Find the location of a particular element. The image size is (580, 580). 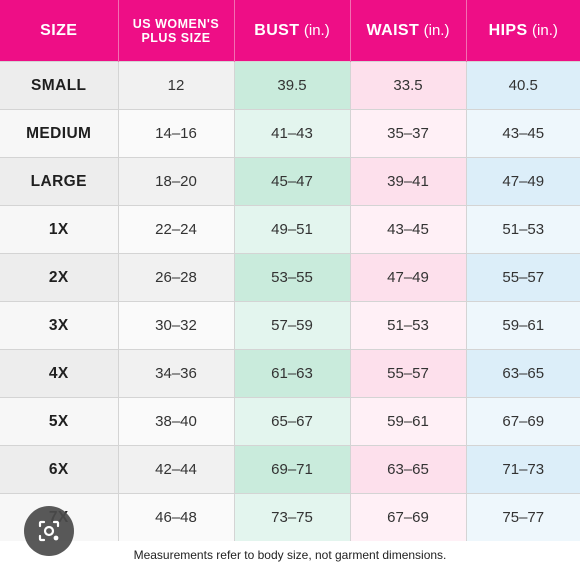

size-cell: 2X is located at coordinates (59, 277).